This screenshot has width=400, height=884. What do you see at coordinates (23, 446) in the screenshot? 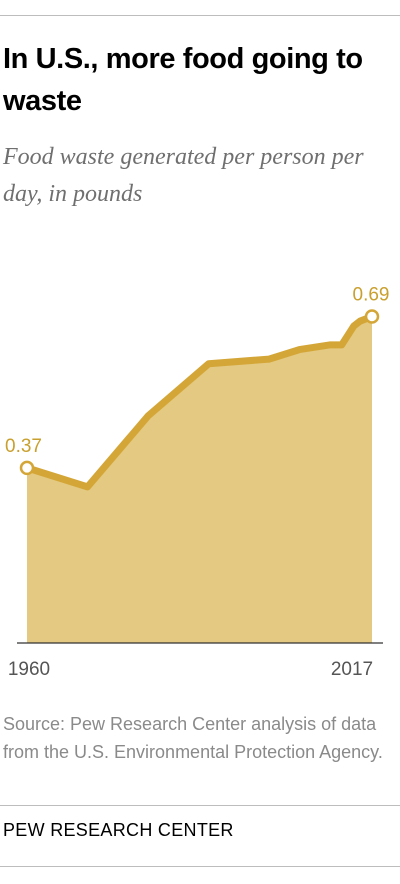
I see `data-label-1960: 0.37` at bounding box center [23, 446].